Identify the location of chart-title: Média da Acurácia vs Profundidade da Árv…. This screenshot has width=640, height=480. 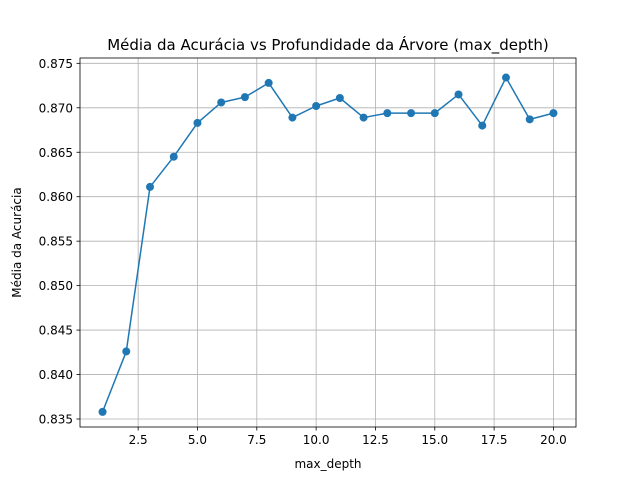
(328, 45).